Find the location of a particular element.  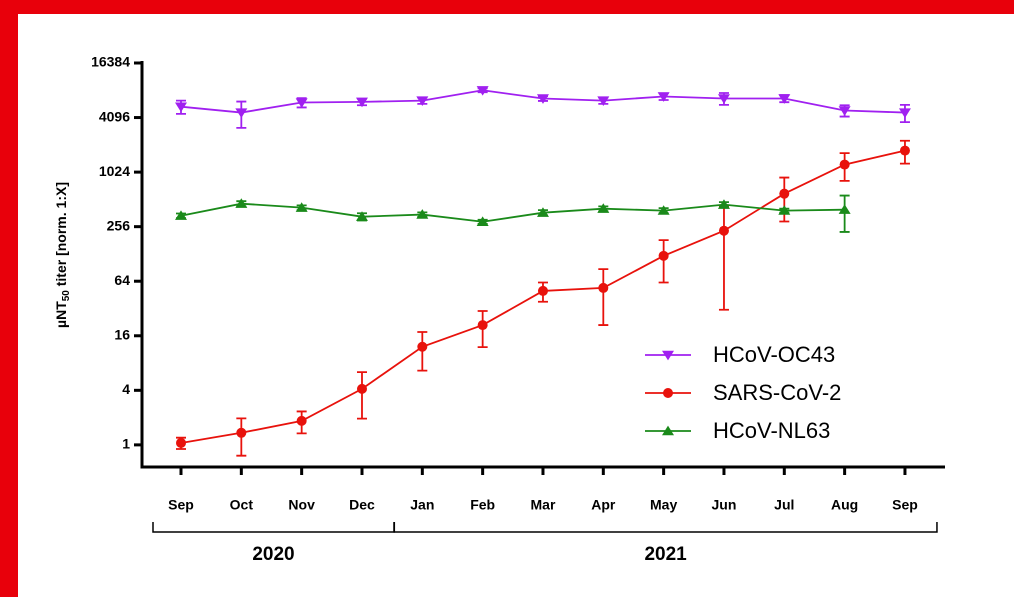

x-tick-label: Jul is located at coordinates (784, 505).